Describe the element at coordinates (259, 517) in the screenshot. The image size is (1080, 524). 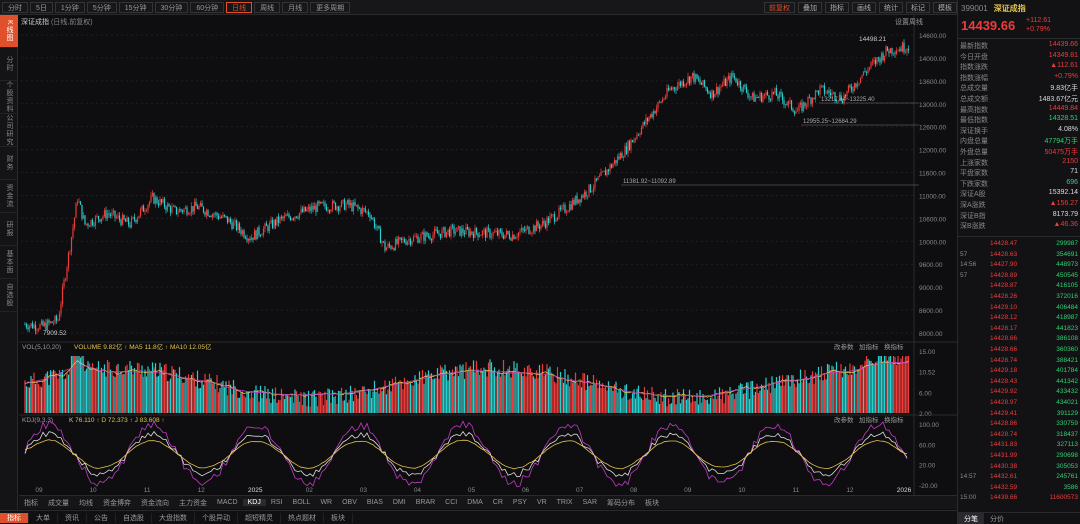
I see `taskbar-tab: 超短精灵` at that location.